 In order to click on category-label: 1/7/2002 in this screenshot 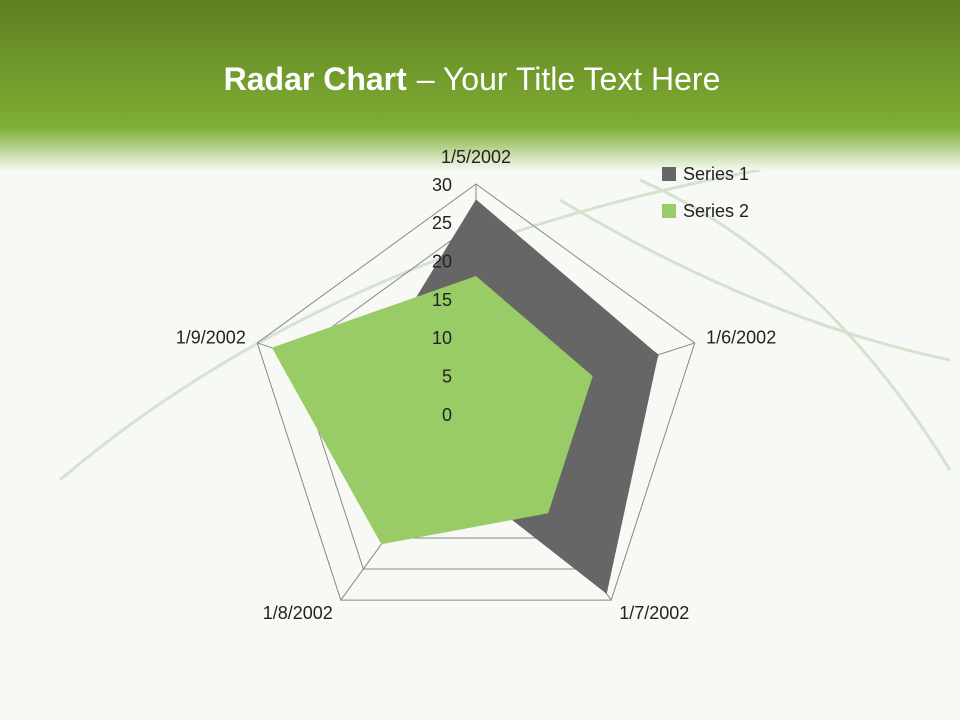, I will do `click(654, 613)`.